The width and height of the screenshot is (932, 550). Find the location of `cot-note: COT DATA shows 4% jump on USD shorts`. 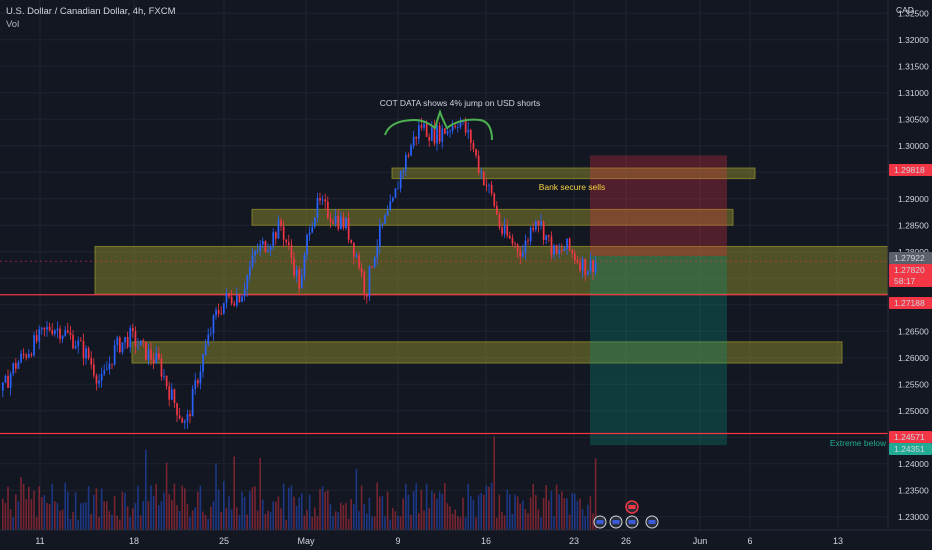

cot-note: COT DATA shows 4% jump on USD shorts is located at coordinates (460, 103).